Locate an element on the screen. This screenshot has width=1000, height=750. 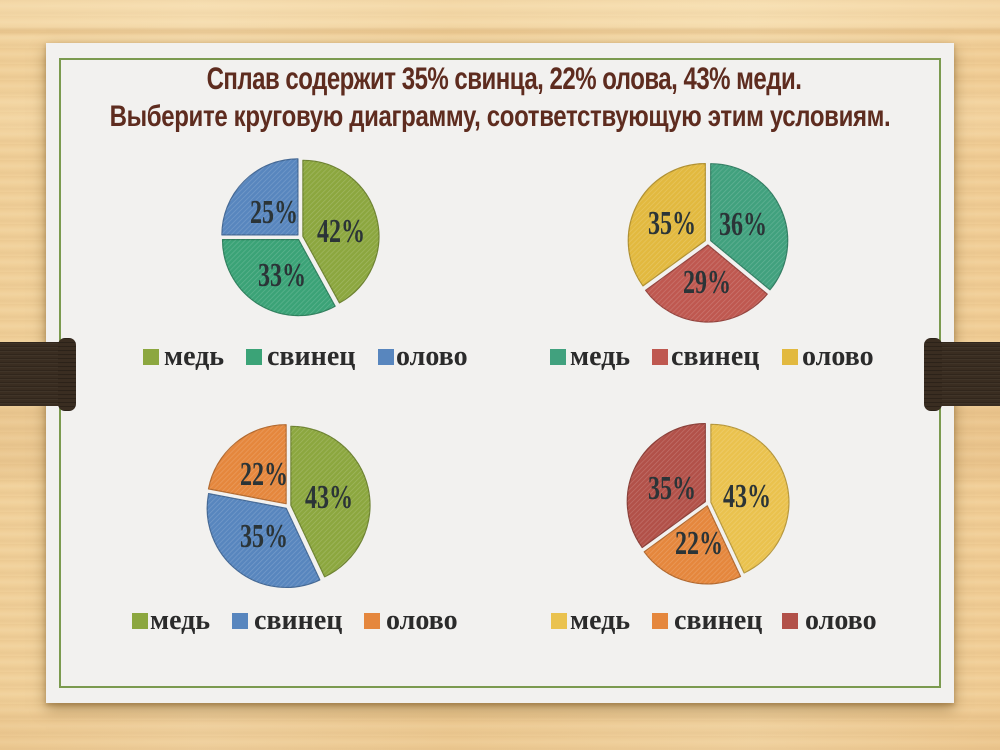
svg-text: 29% is located at coordinates (707, 282).